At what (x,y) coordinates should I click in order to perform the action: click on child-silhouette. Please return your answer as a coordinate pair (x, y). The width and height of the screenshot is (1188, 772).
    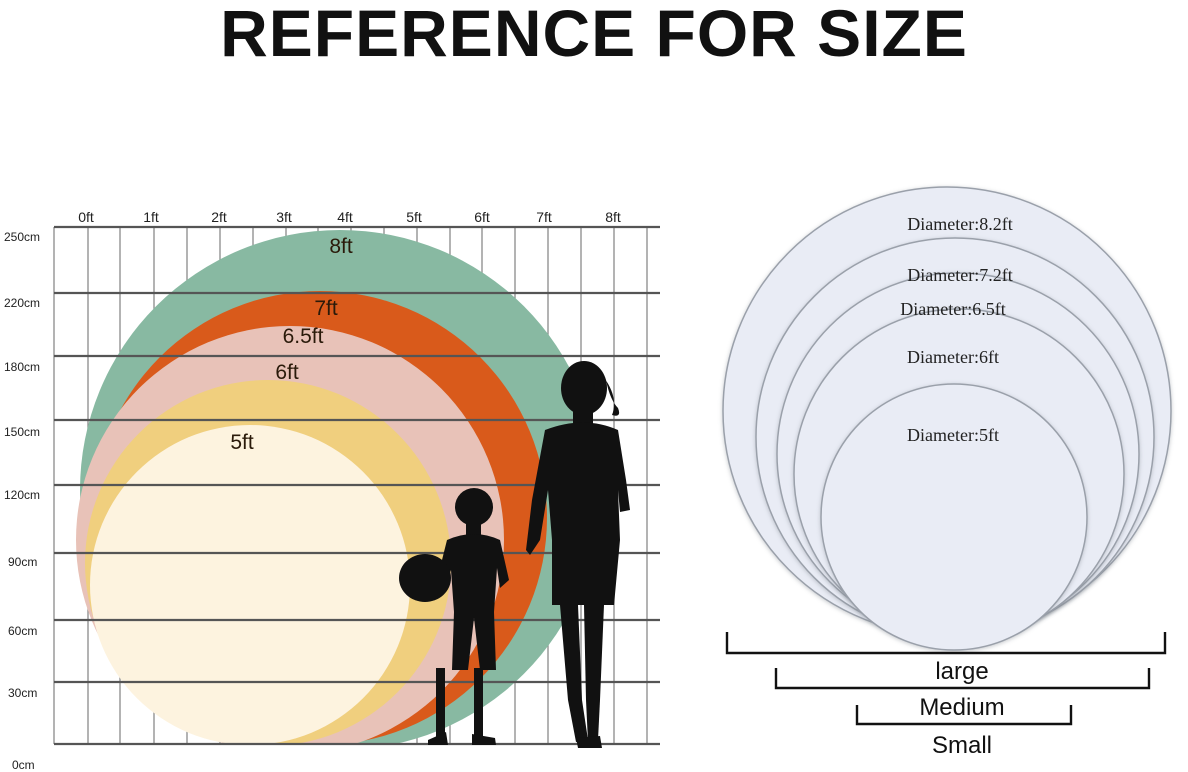
    Looking at the image, I should click on (454, 616).